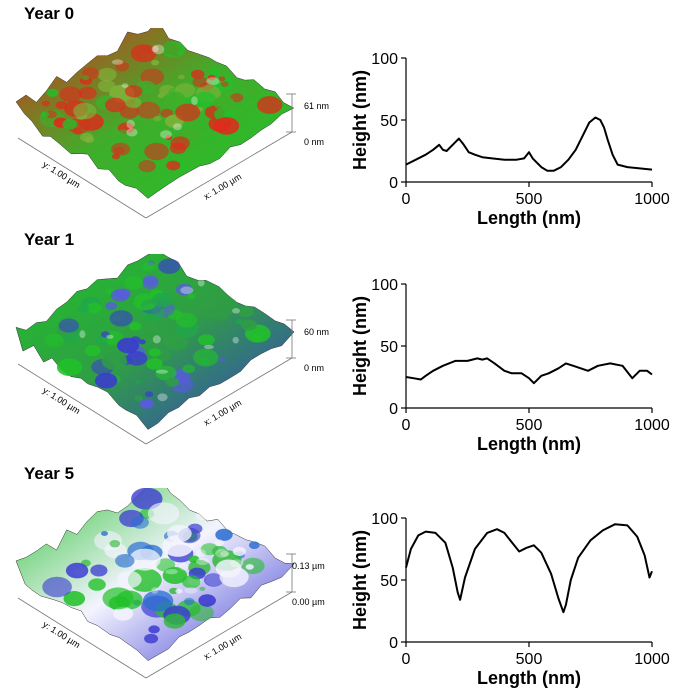 This screenshot has width=689, height=700. I want to click on z-max-label: 0.13 µm, so click(308, 566).